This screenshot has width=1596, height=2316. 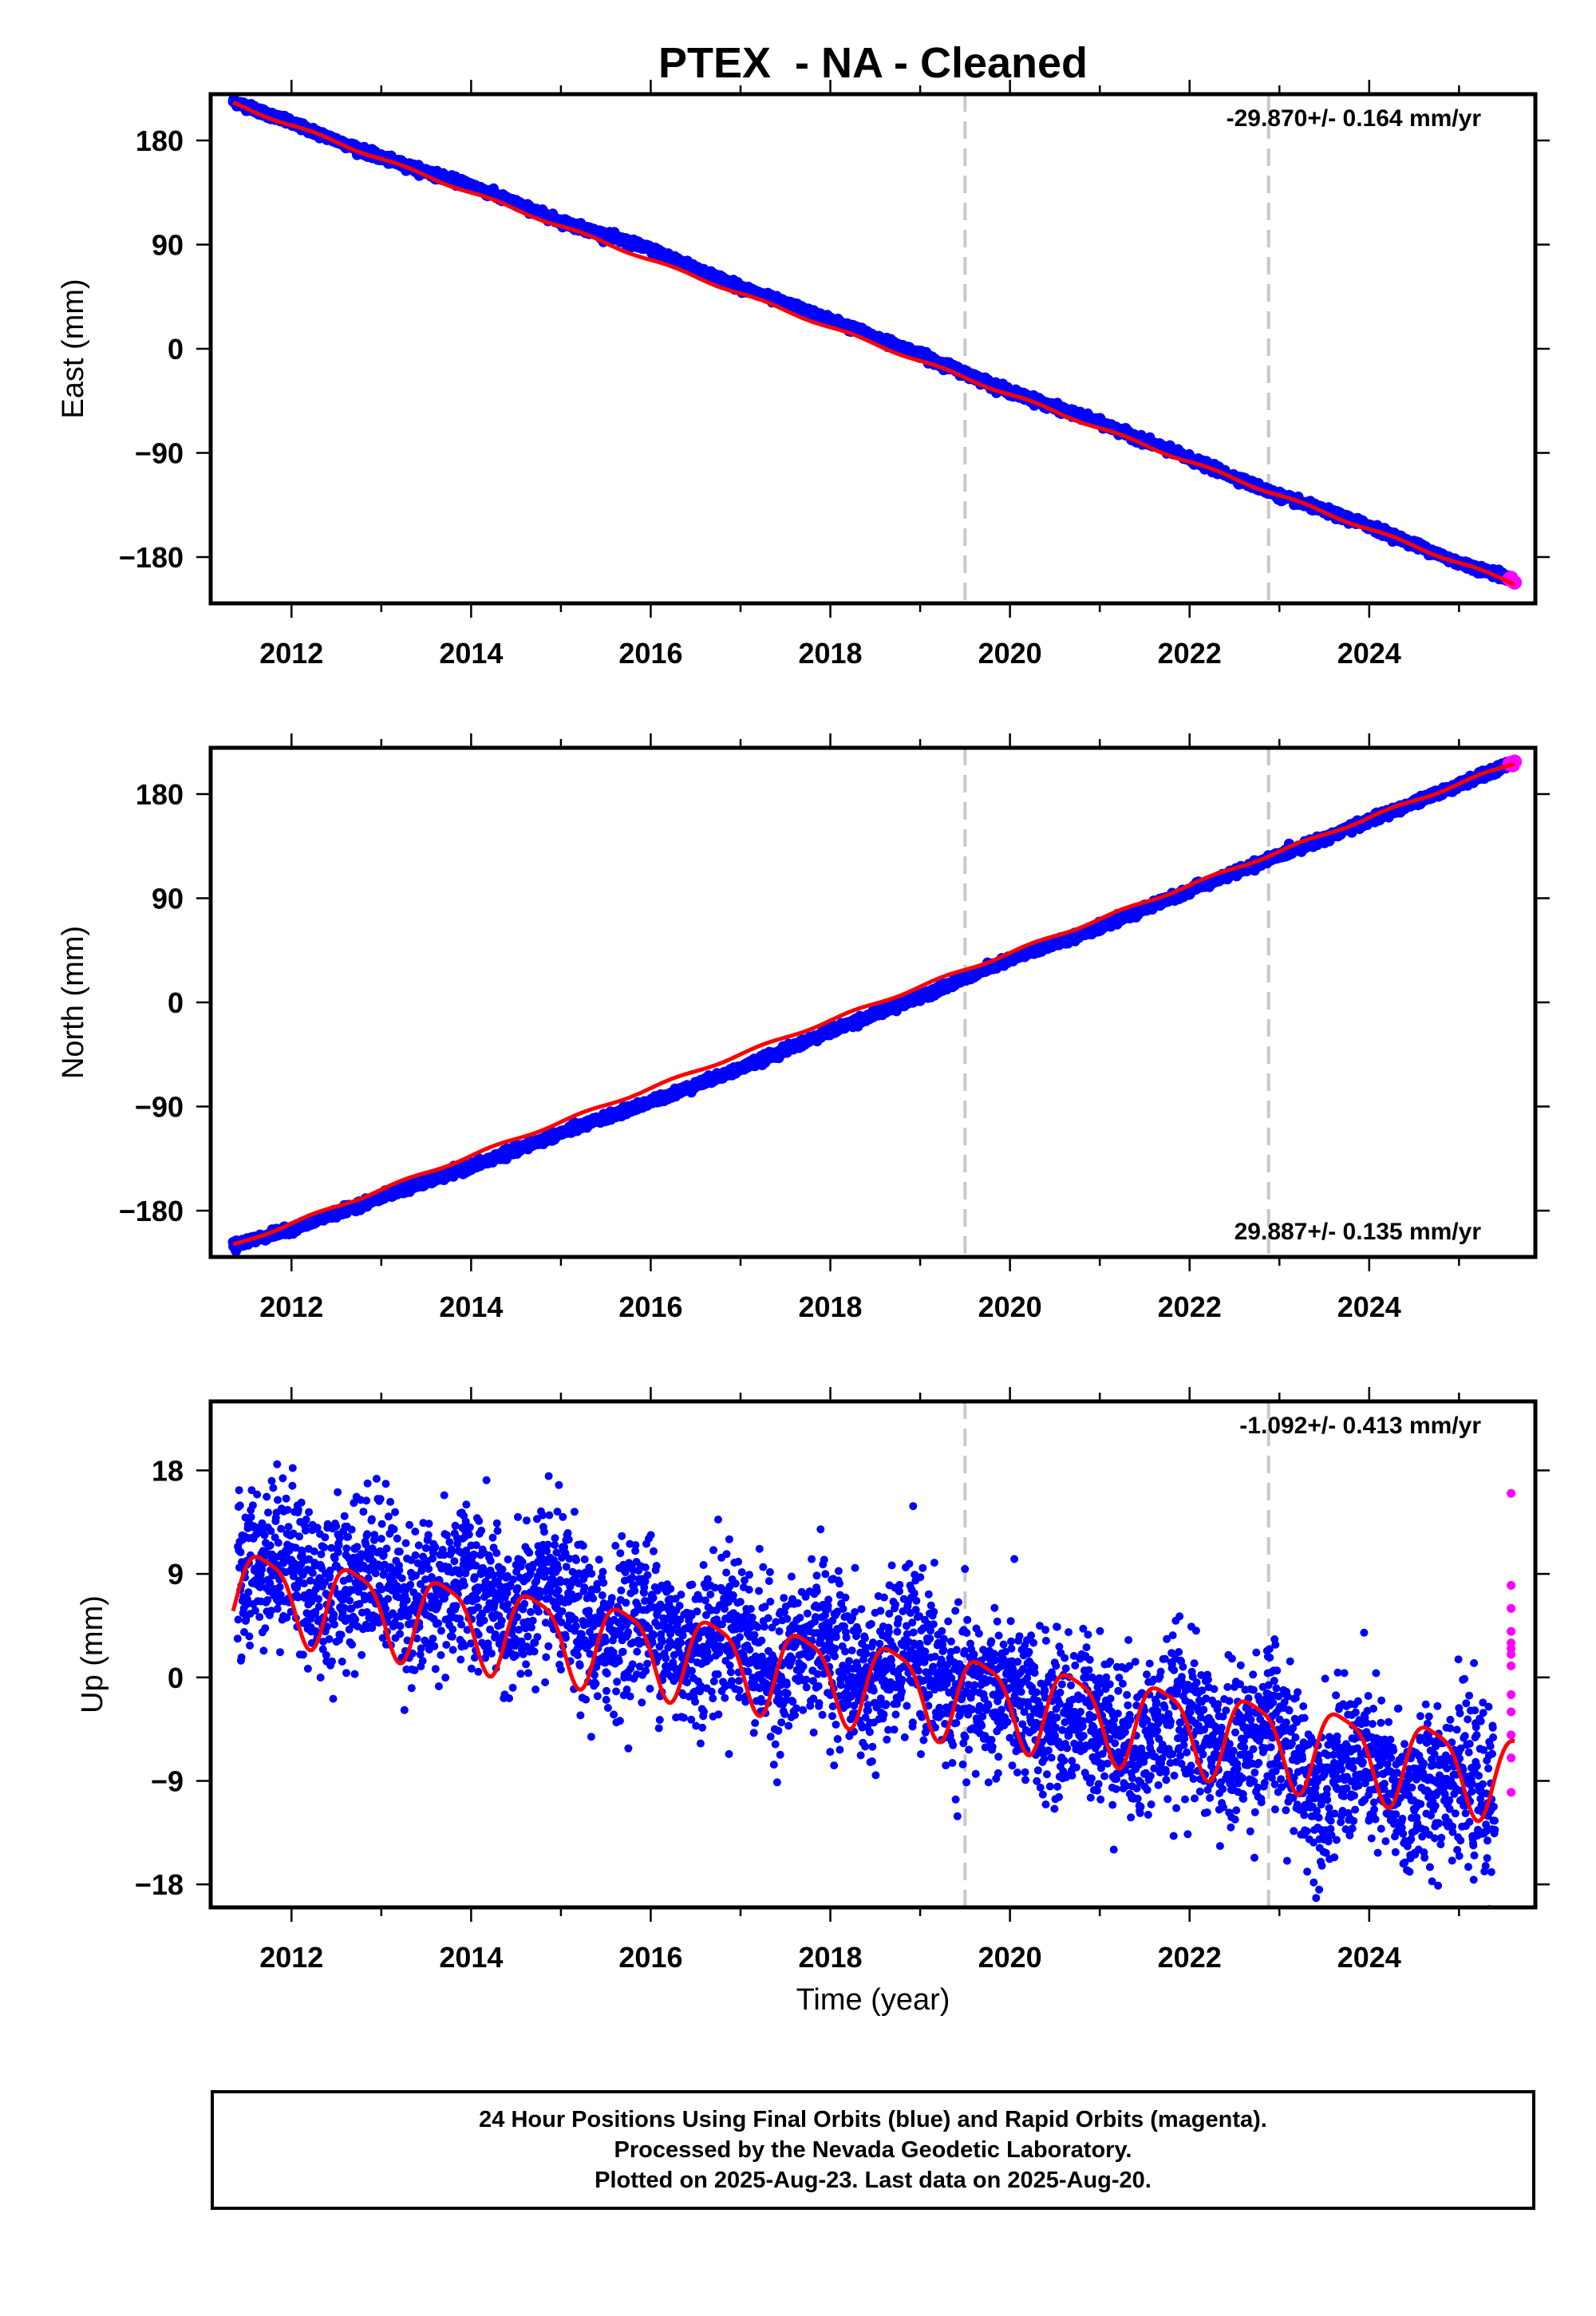 What do you see at coordinates (1354, 118) in the screenshot?
I see `velocity-rate-label: -29.870+/- 0.164 mm/yr` at bounding box center [1354, 118].